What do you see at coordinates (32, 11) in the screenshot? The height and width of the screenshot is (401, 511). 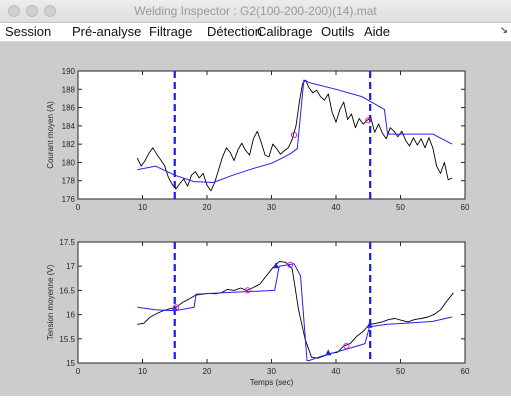 I see `minimize-window-button` at bounding box center [32, 11].